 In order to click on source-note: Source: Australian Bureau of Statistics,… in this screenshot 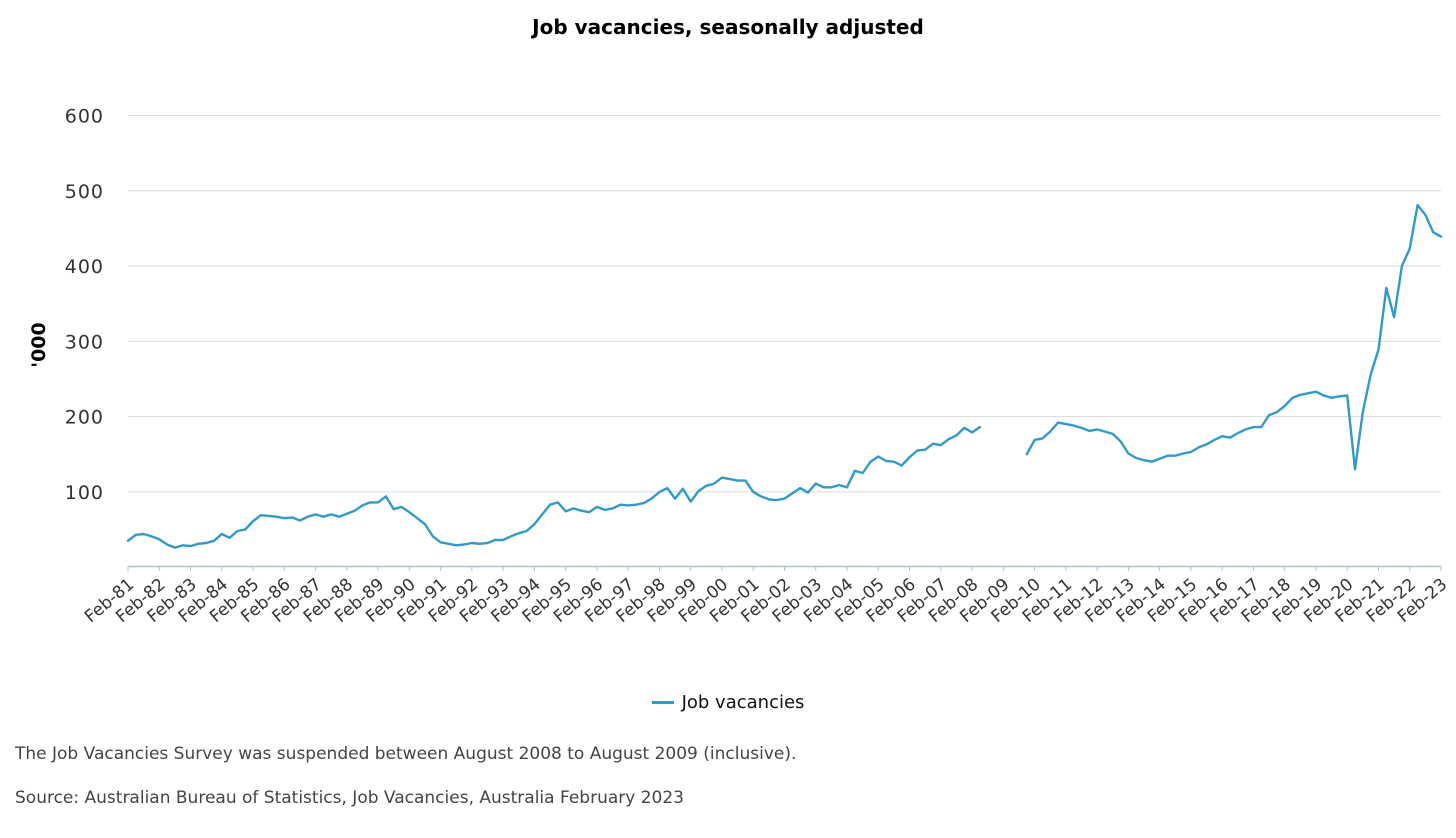, I will do `click(349, 798)`.